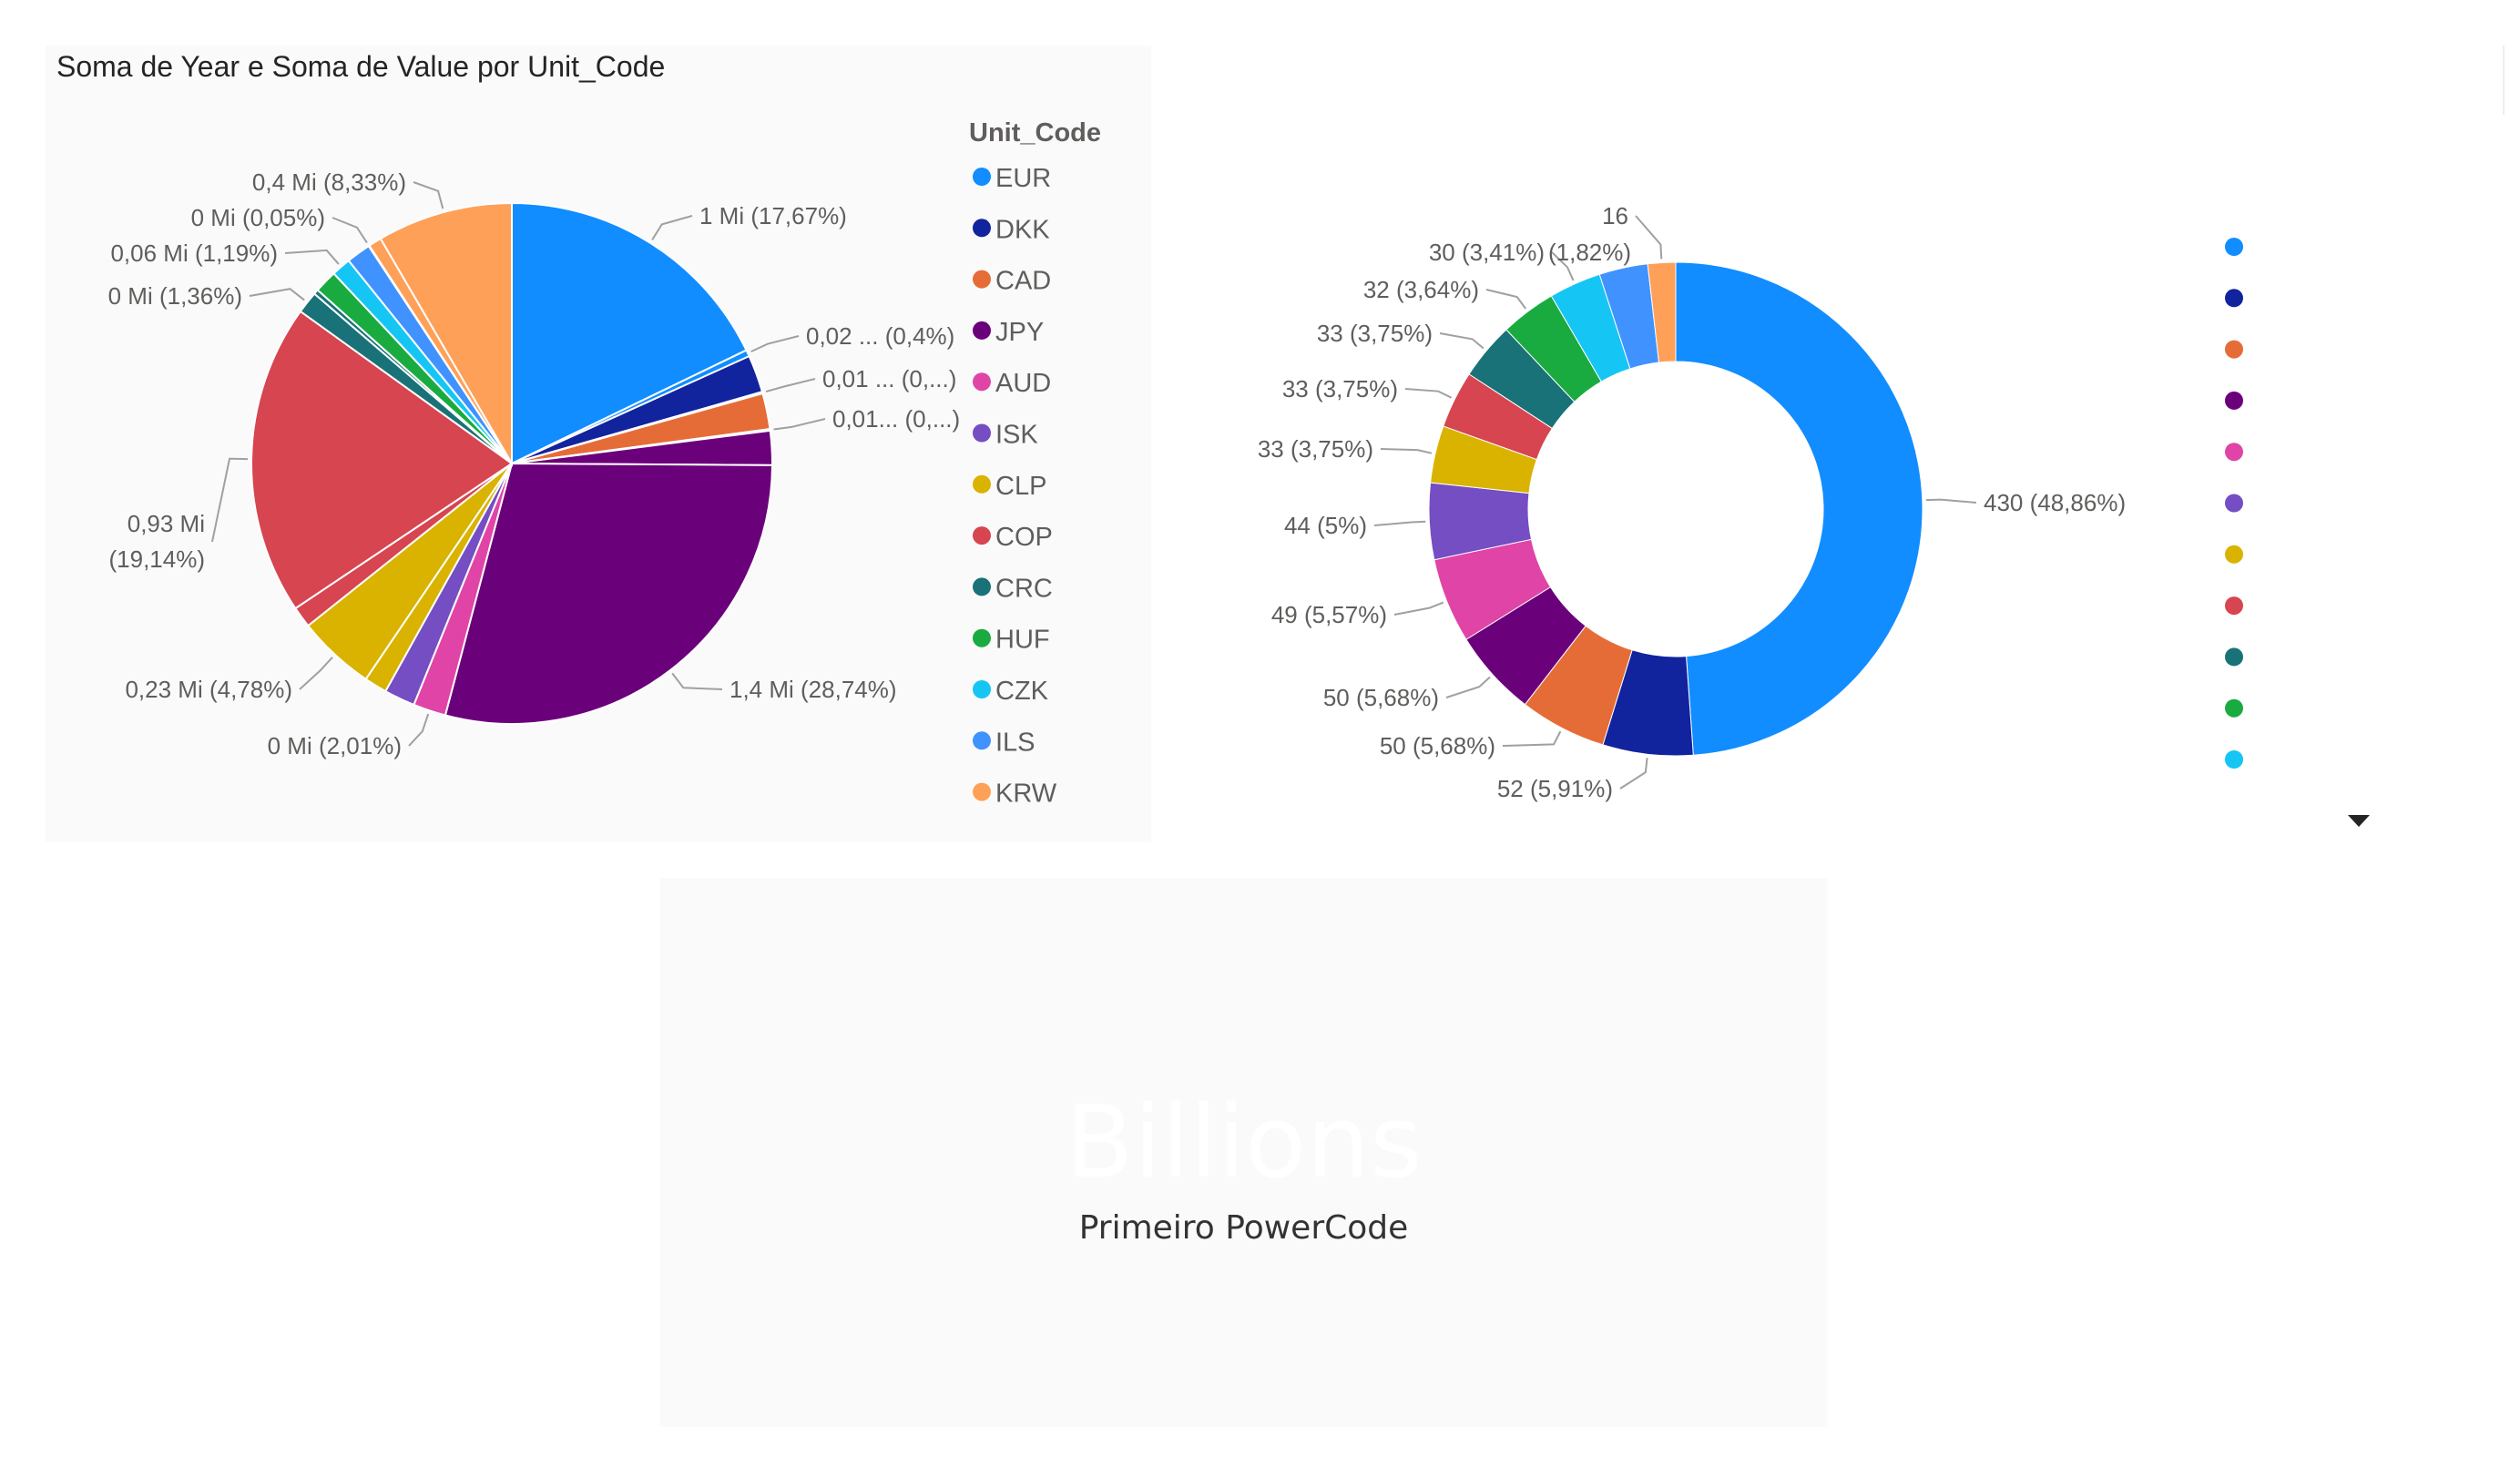 The height and width of the screenshot is (1457, 2520). I want to click on donut-data-label: 44 (5%), so click(1325, 525).